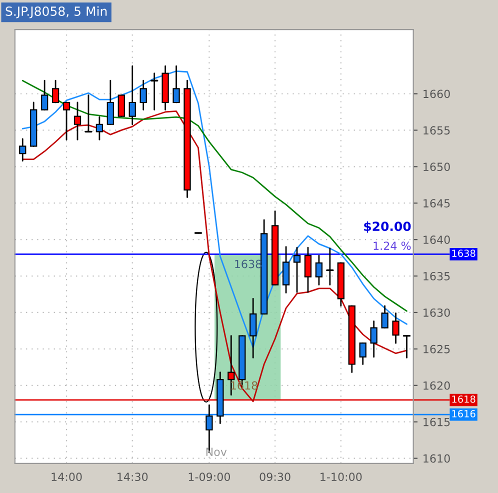 Image resolution: width=498 pixels, height=493 pixels. Describe the element at coordinates (464, 414) in the screenshot. I see `ref-line-label: 1616` at that location.